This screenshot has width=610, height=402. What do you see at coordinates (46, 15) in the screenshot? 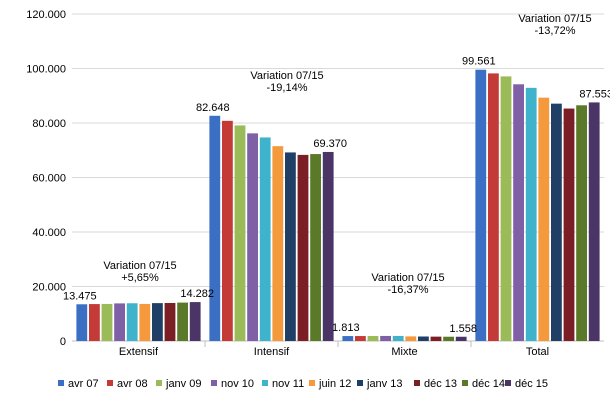
I see `y-tick-label: 120.000` at bounding box center [46, 15].